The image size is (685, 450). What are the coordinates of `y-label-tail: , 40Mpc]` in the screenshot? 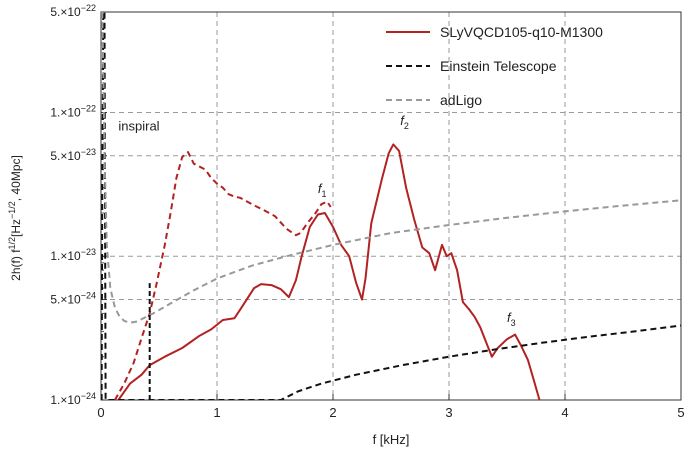 It's located at (16, 178).